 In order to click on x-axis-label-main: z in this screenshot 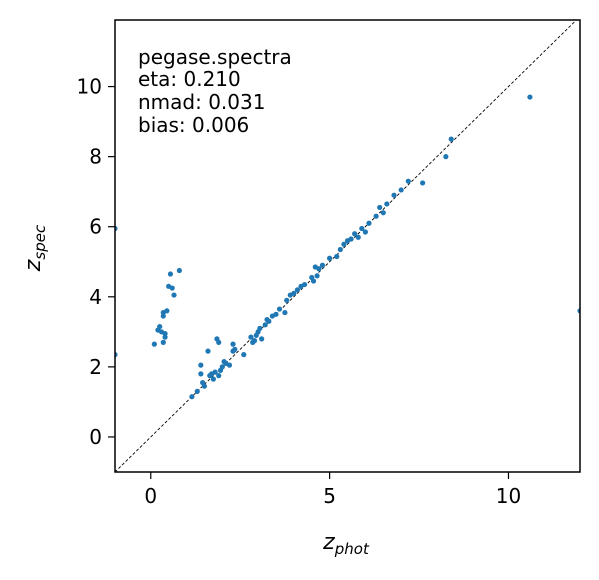, I will do `click(328, 542)`.